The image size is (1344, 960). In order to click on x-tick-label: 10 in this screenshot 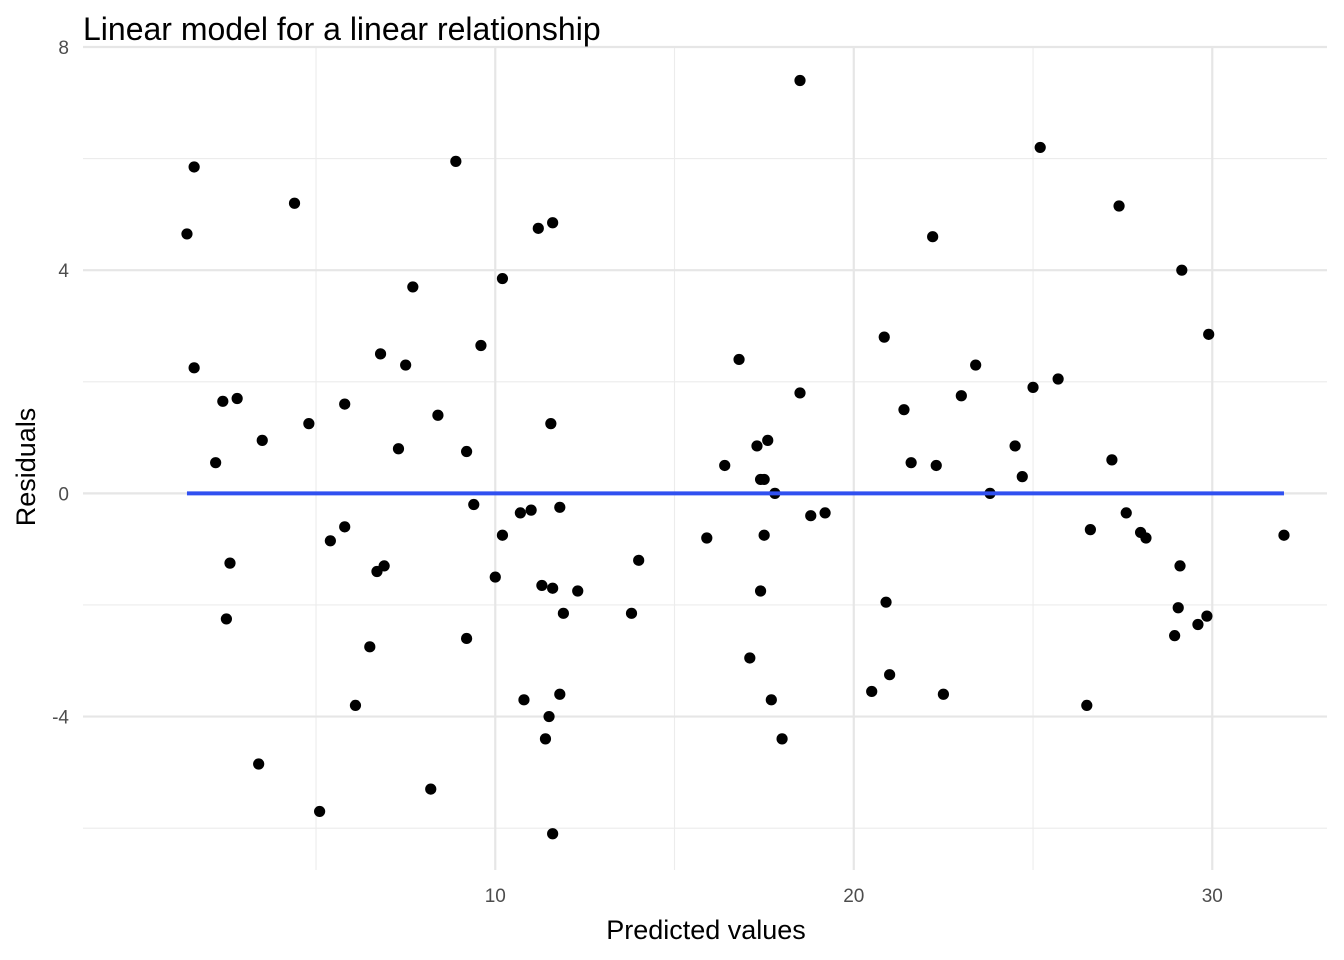, I will do `click(495, 896)`.